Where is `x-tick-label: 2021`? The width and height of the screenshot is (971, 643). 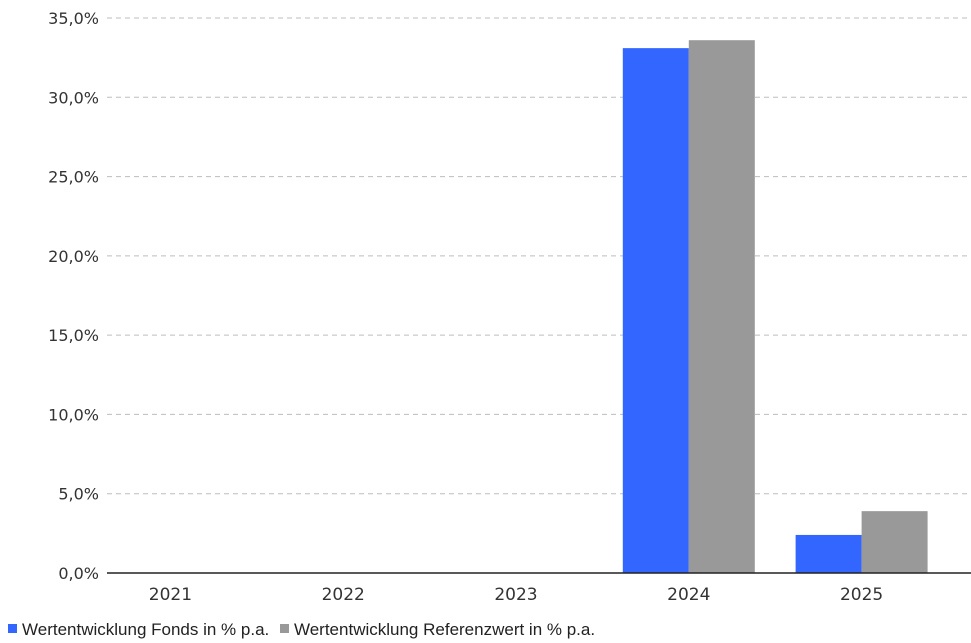 x-tick-label: 2021 is located at coordinates (170, 595).